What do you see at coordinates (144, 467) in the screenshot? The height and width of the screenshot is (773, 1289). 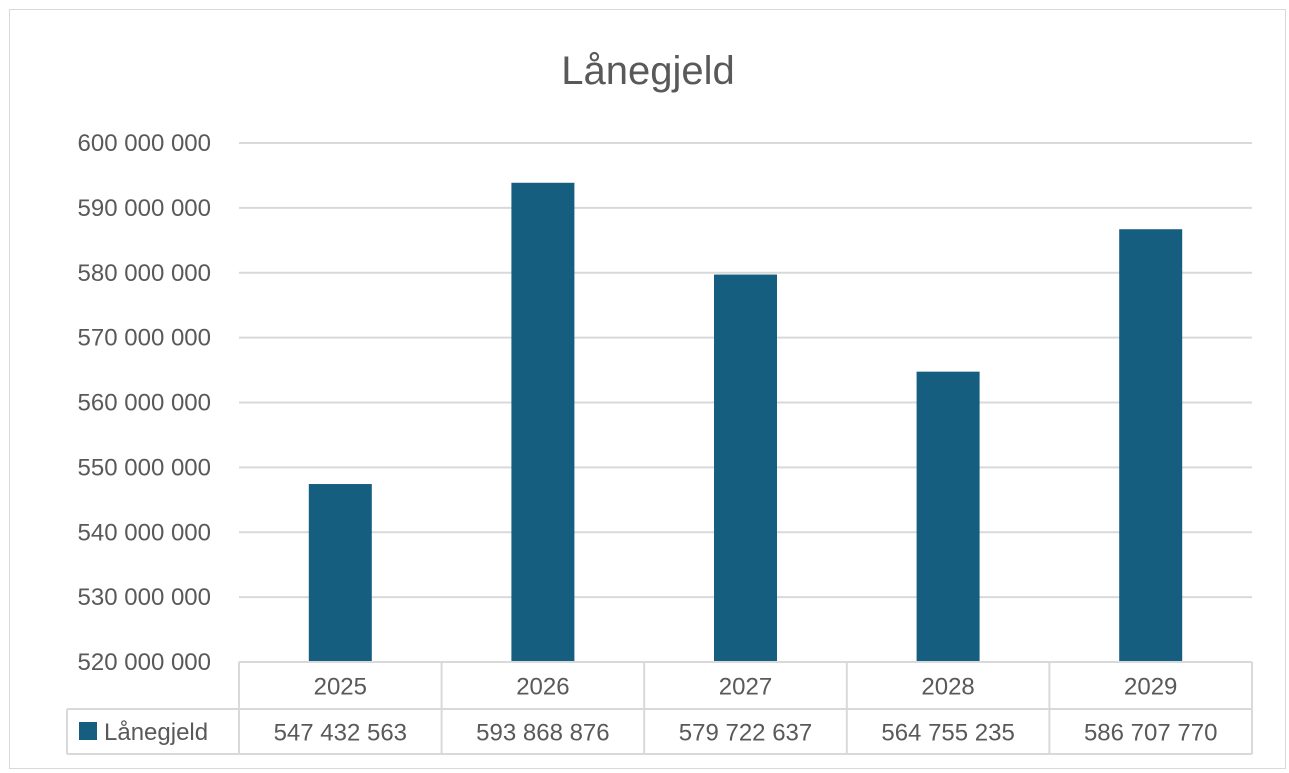 I see `y-tick-label: 550 000 000` at bounding box center [144, 467].